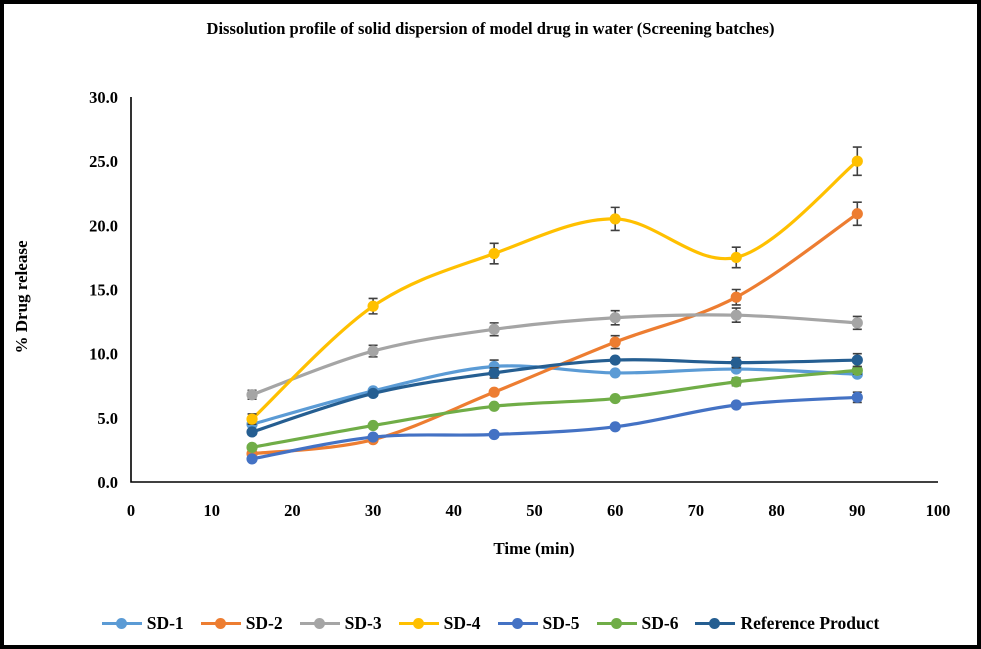  Describe the element at coordinates (165, 622) in the screenshot. I see `legend-label: SD-1` at that location.